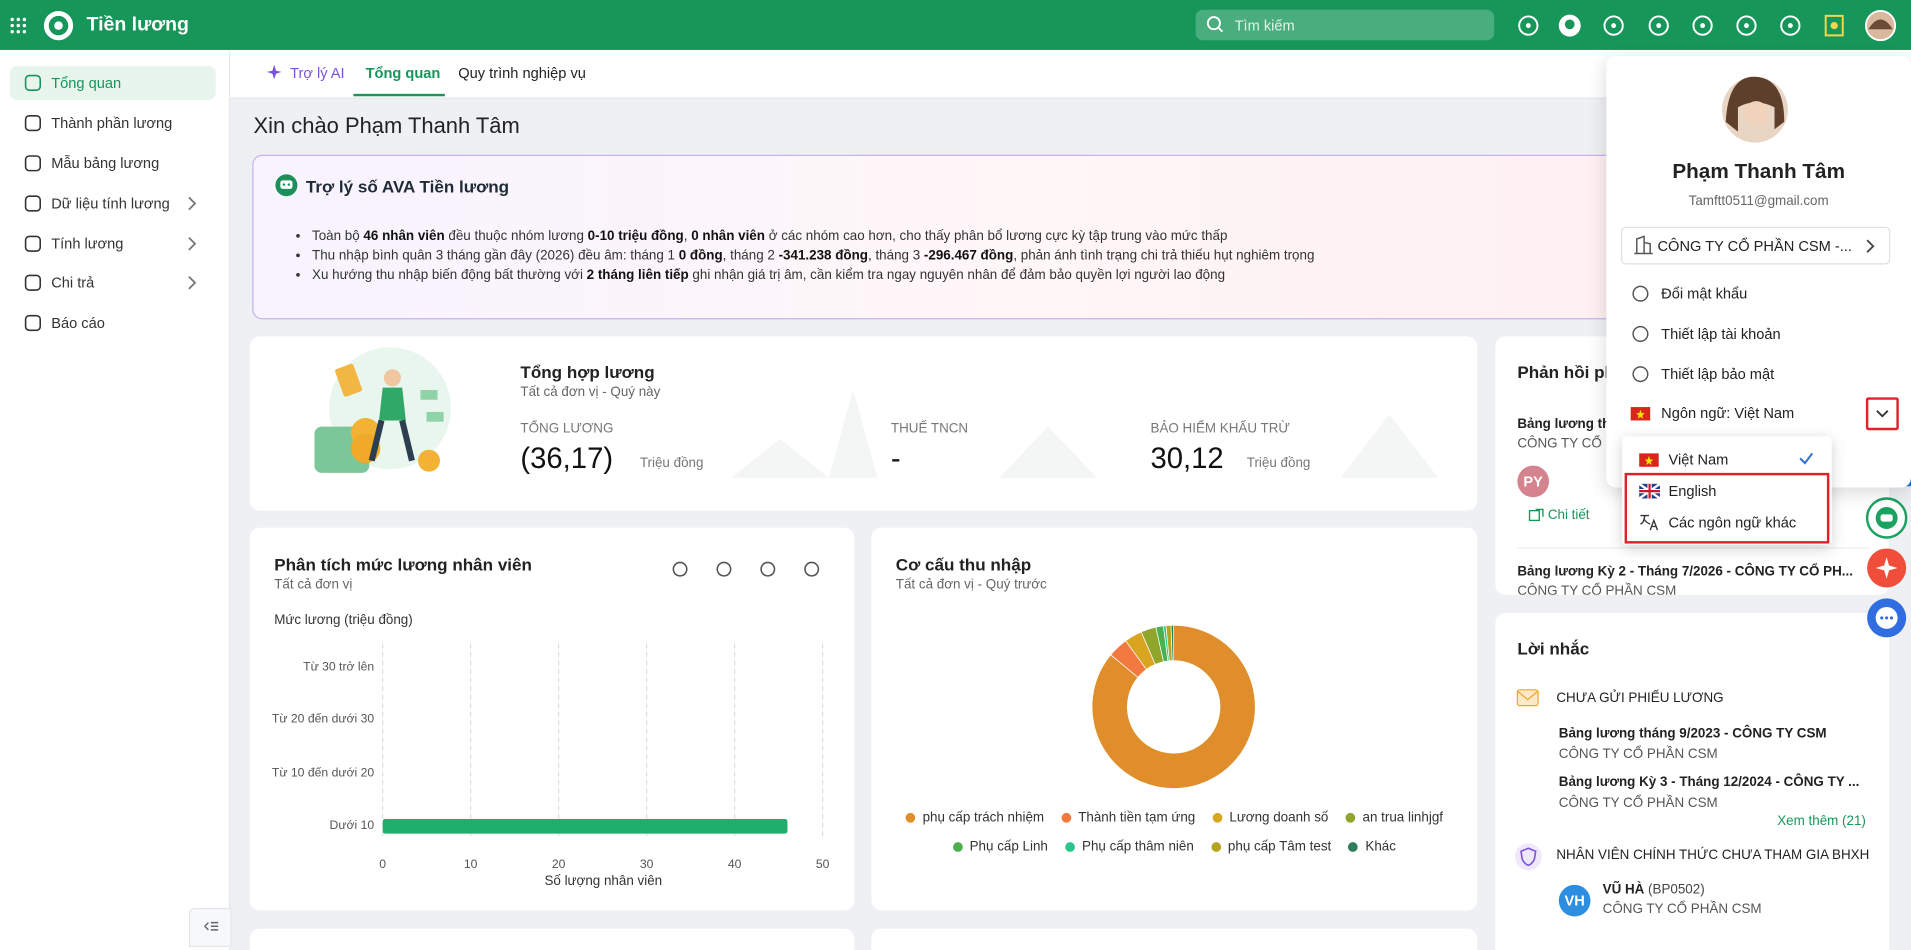 This screenshot has height=950, width=1911. Describe the element at coordinates (747, 569) in the screenshot. I see `chart-tools` at that location.